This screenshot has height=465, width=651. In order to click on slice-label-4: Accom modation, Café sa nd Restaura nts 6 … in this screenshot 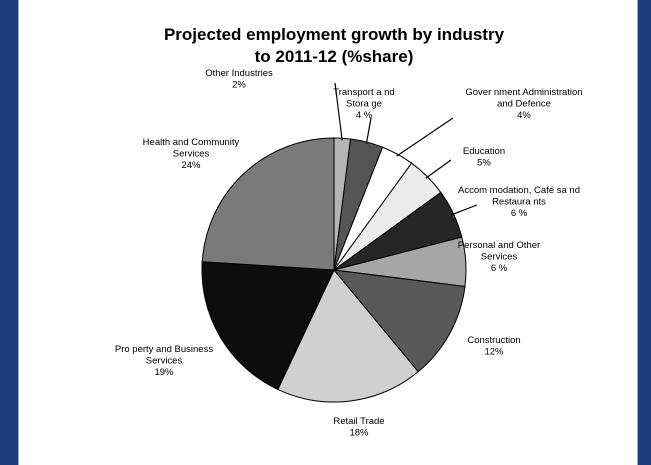, I will do `click(519, 202)`.